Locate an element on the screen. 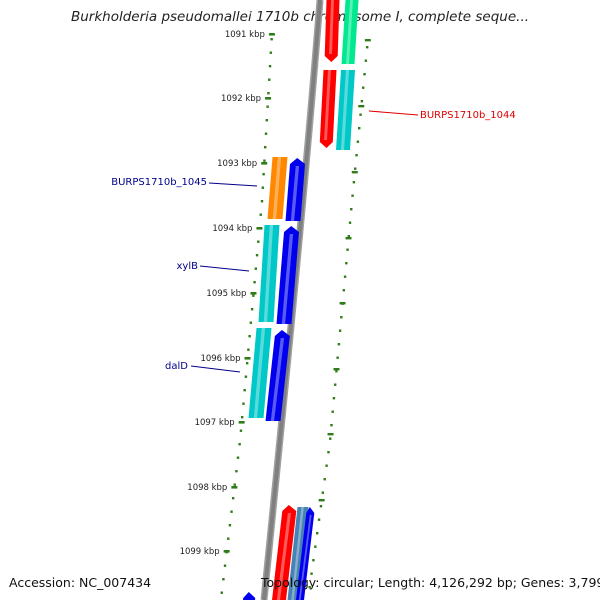 The height and width of the screenshot is (600, 600). scale-tick-label: 1098 kbp is located at coordinates (207, 488).